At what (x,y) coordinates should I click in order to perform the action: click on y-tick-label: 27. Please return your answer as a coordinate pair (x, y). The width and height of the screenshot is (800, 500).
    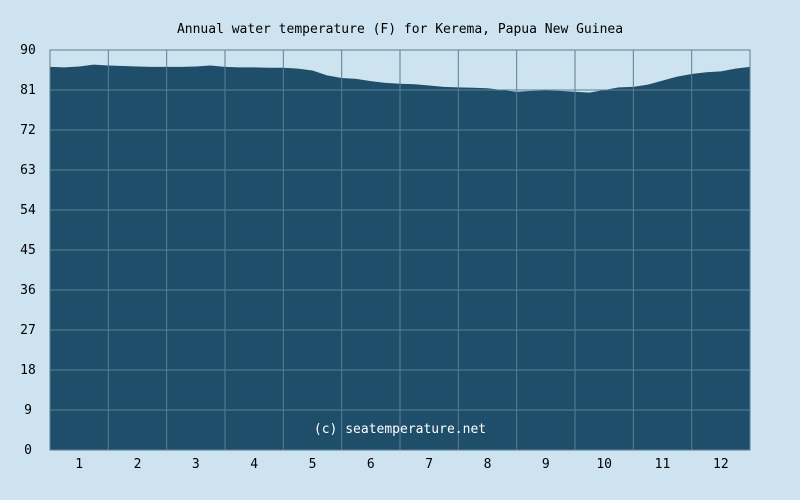
    Looking at the image, I should click on (28, 330).